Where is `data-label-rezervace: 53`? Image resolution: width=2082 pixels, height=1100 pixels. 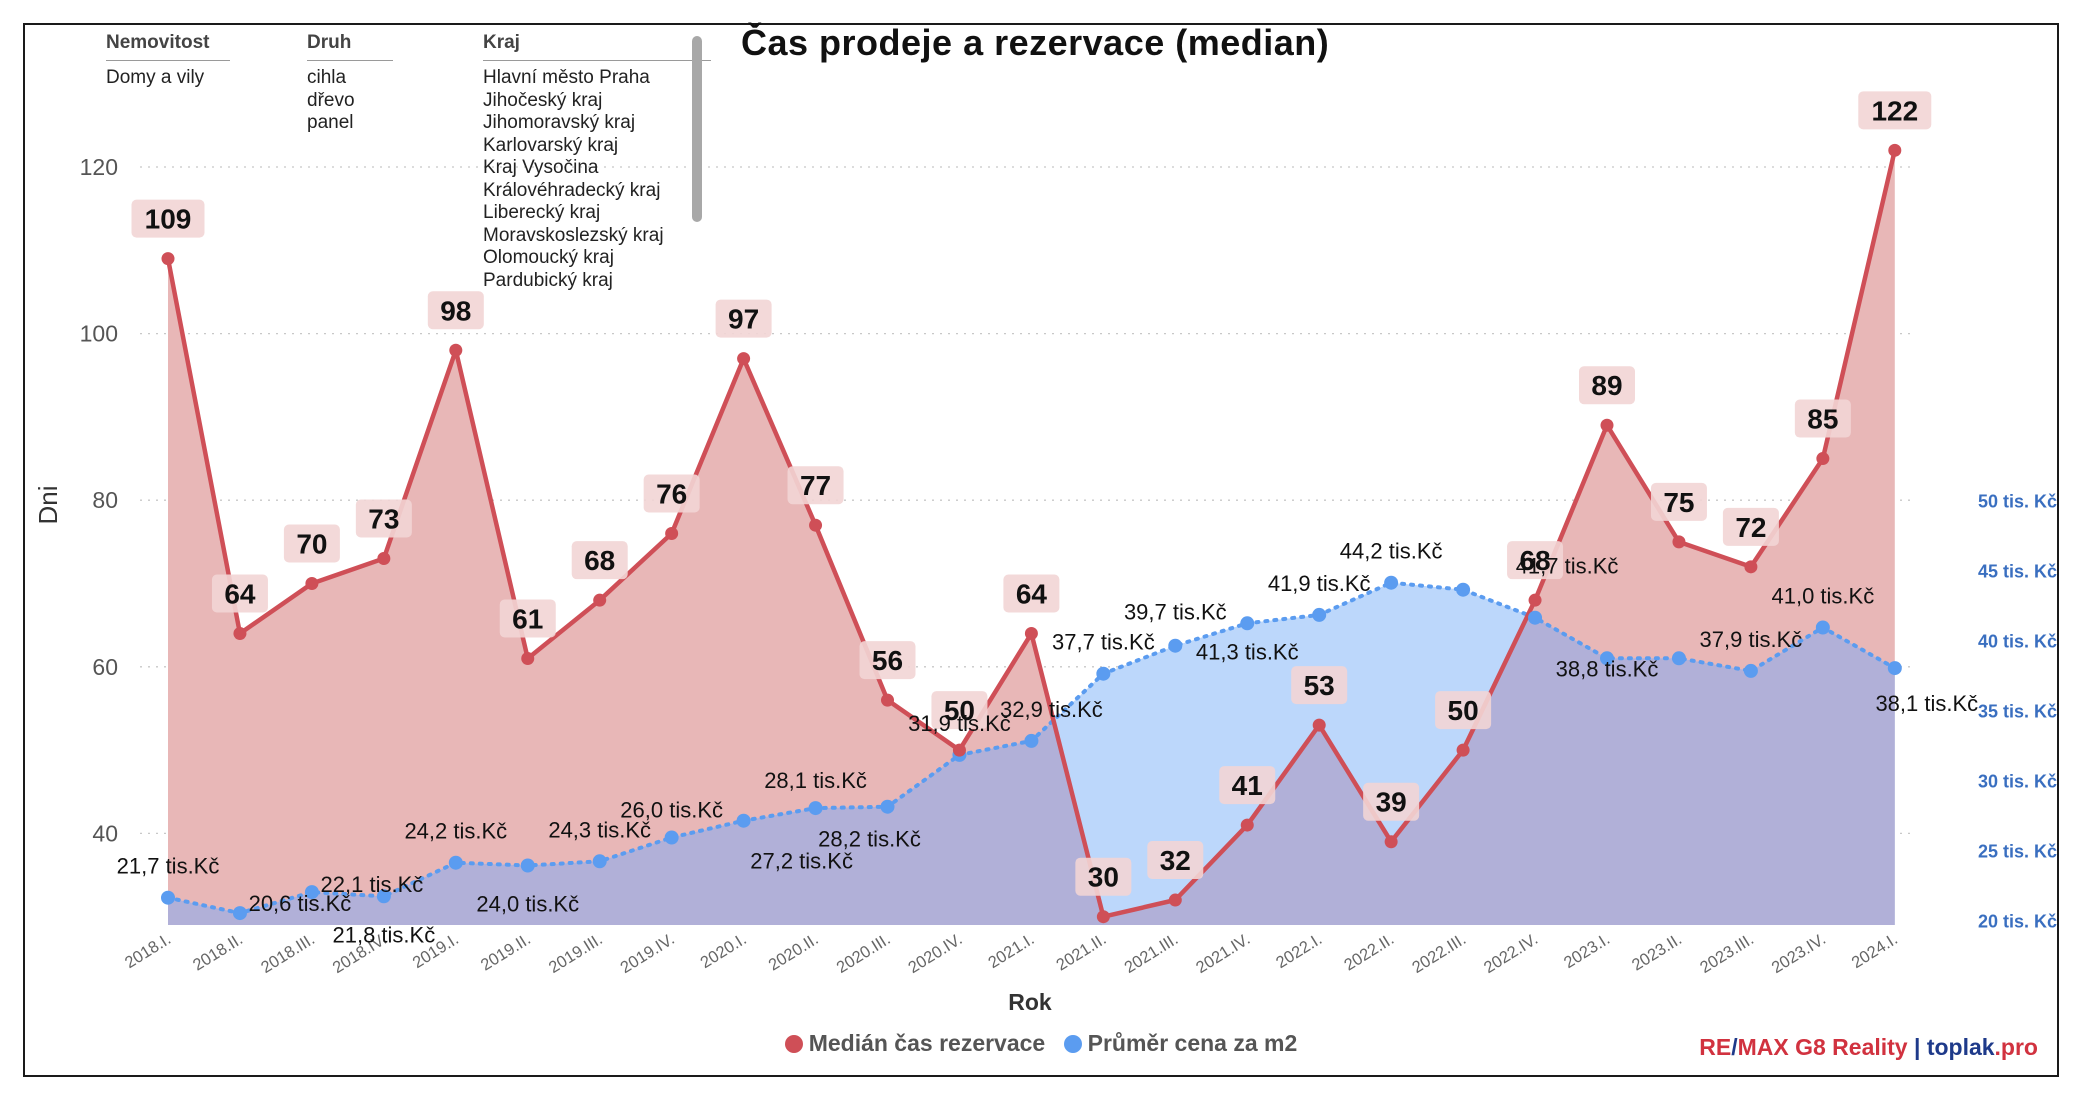
data-label-rezervace: 53 is located at coordinates (1319, 685).